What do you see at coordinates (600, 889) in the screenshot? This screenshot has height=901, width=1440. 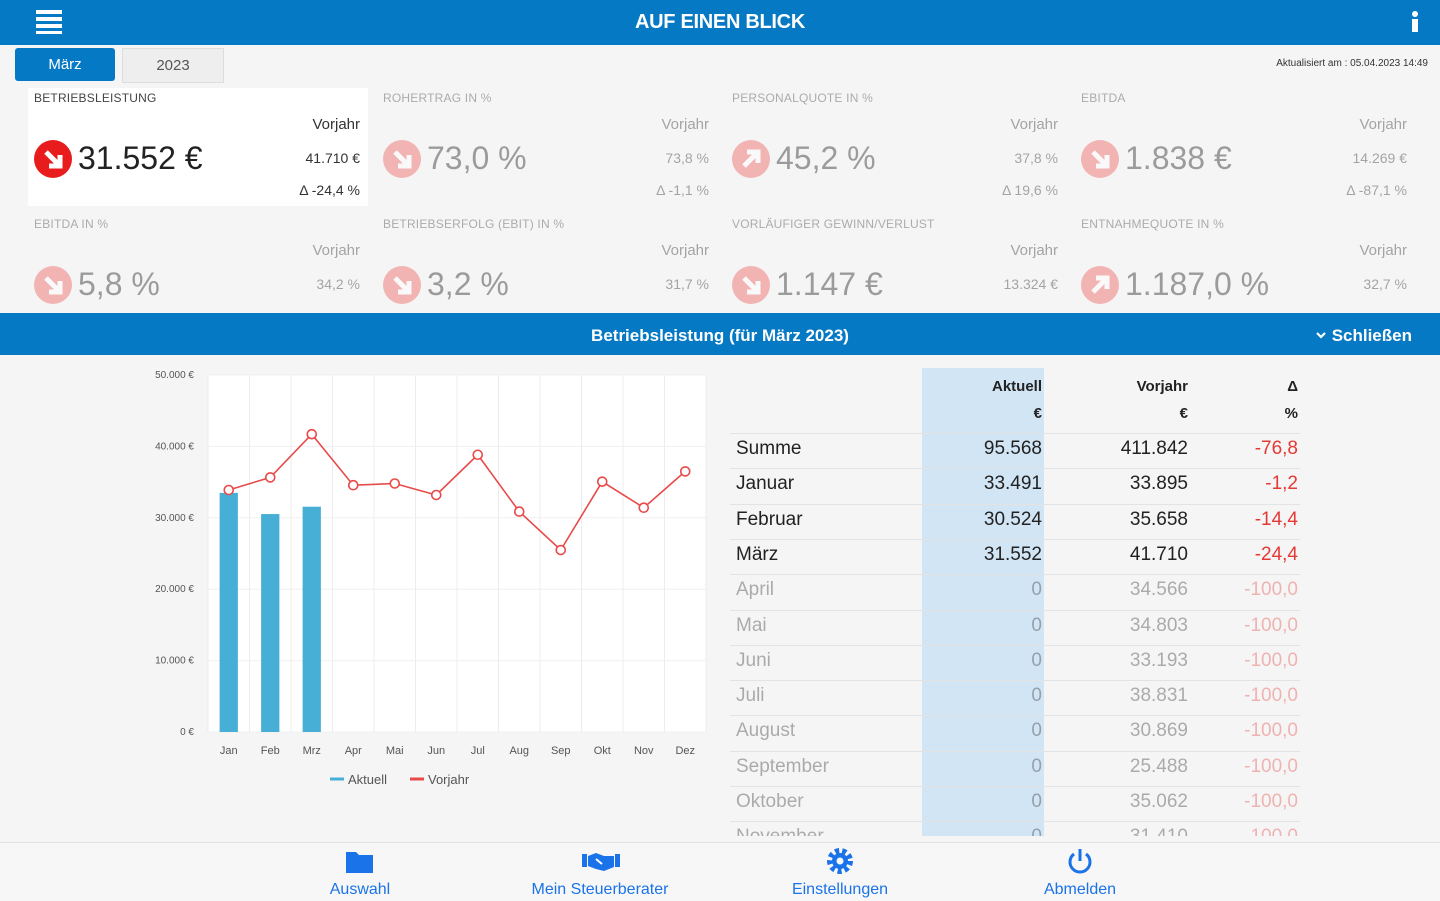 I see `nav-item: Mein Steuerberater` at bounding box center [600, 889].